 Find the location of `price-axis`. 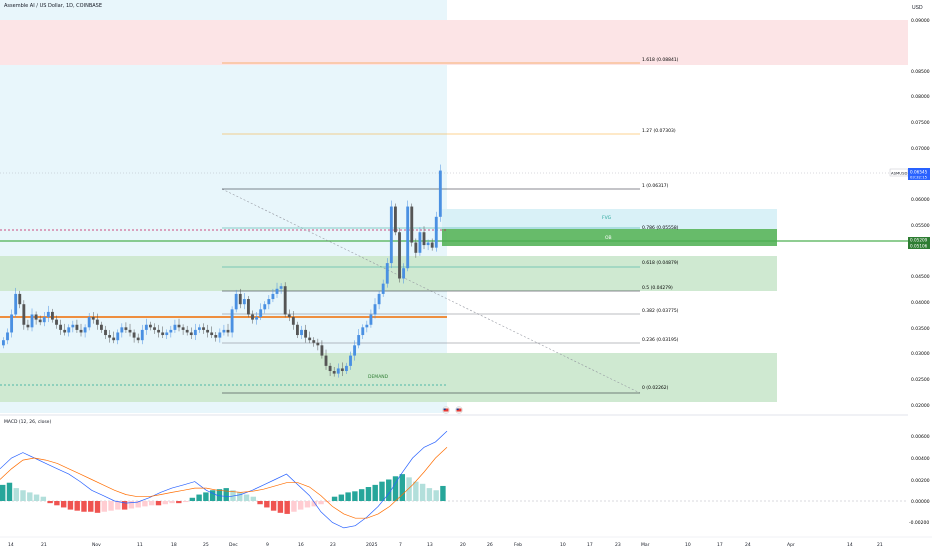

price-axis is located at coordinates (920, 275).